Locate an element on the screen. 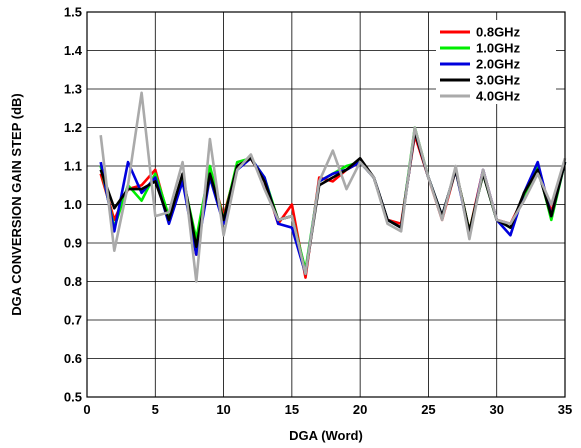 The height and width of the screenshot is (448, 581). y-axis-label: DGA CONVERSION GAIN STEP (dB) is located at coordinates (16, 204).